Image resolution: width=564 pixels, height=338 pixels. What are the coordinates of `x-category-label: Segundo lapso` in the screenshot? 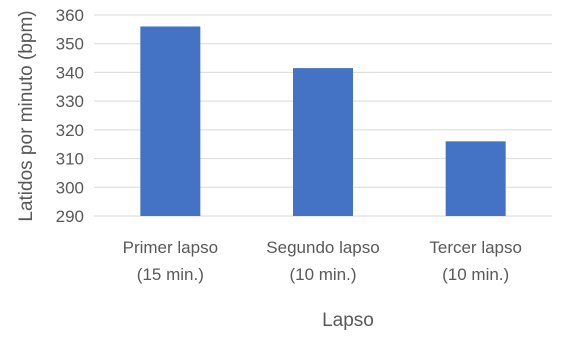 It's located at (322, 247).